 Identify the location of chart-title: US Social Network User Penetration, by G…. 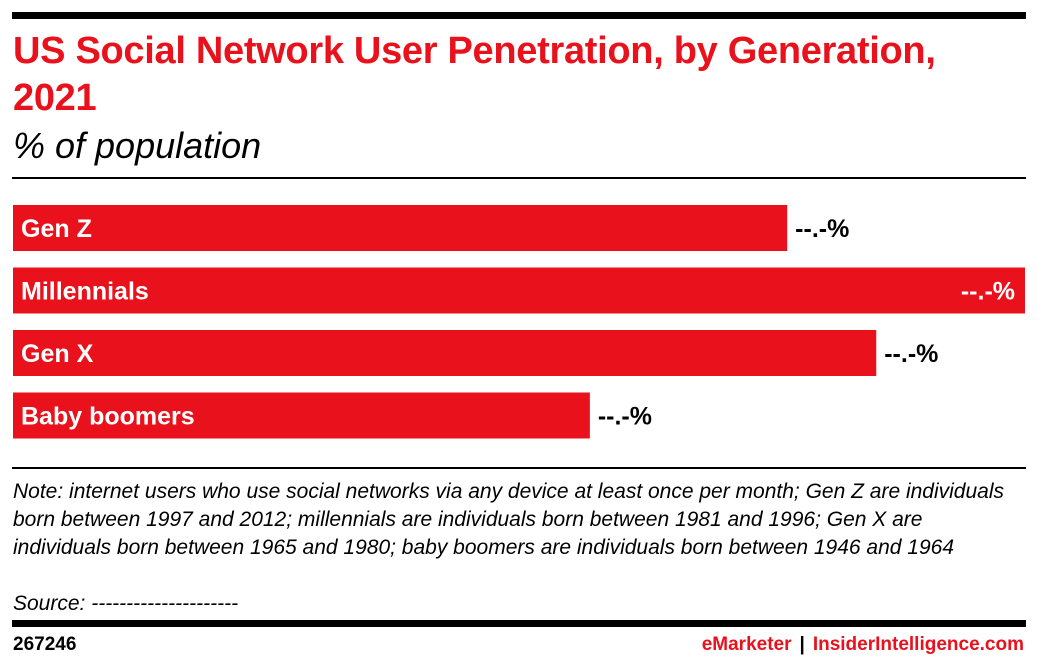
(474, 74).